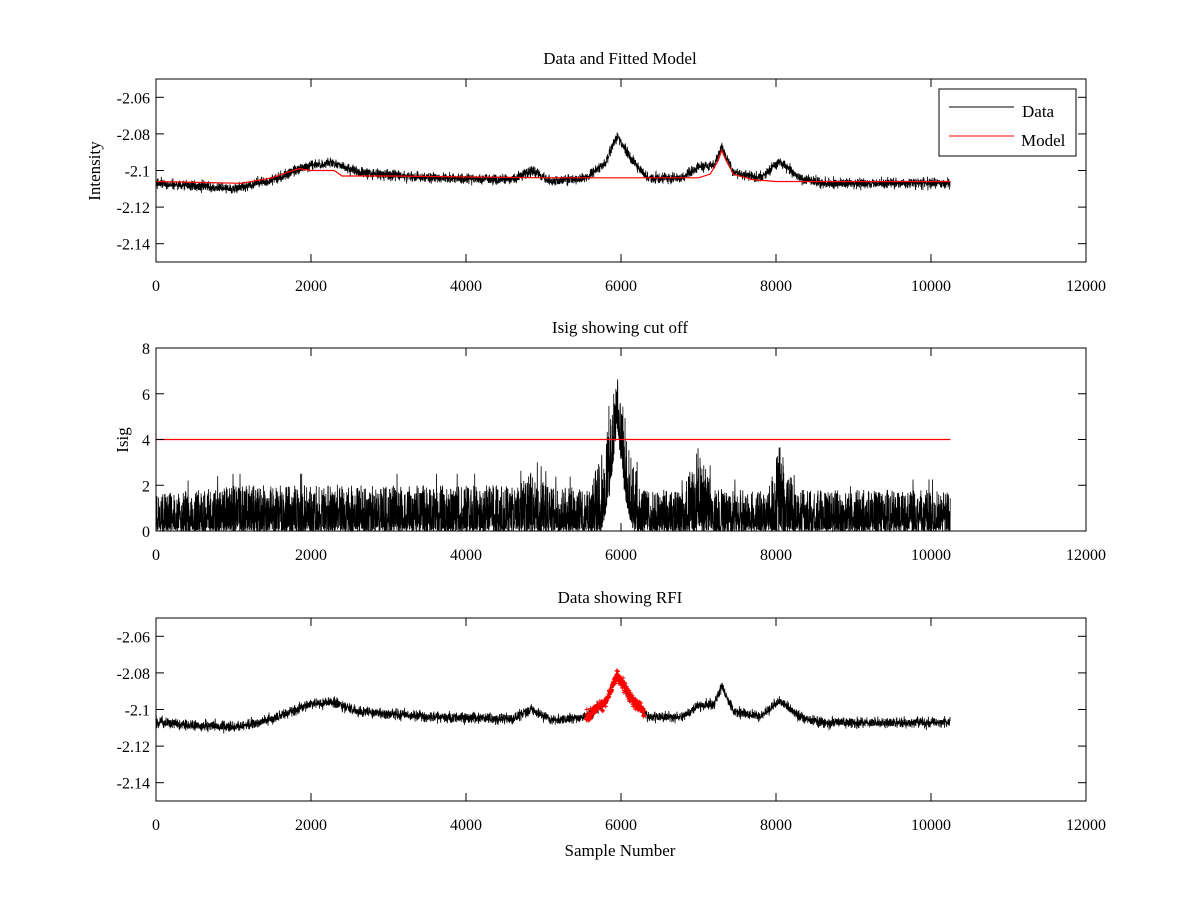 The height and width of the screenshot is (900, 1200). I want to click on legend-box, so click(1007, 122).